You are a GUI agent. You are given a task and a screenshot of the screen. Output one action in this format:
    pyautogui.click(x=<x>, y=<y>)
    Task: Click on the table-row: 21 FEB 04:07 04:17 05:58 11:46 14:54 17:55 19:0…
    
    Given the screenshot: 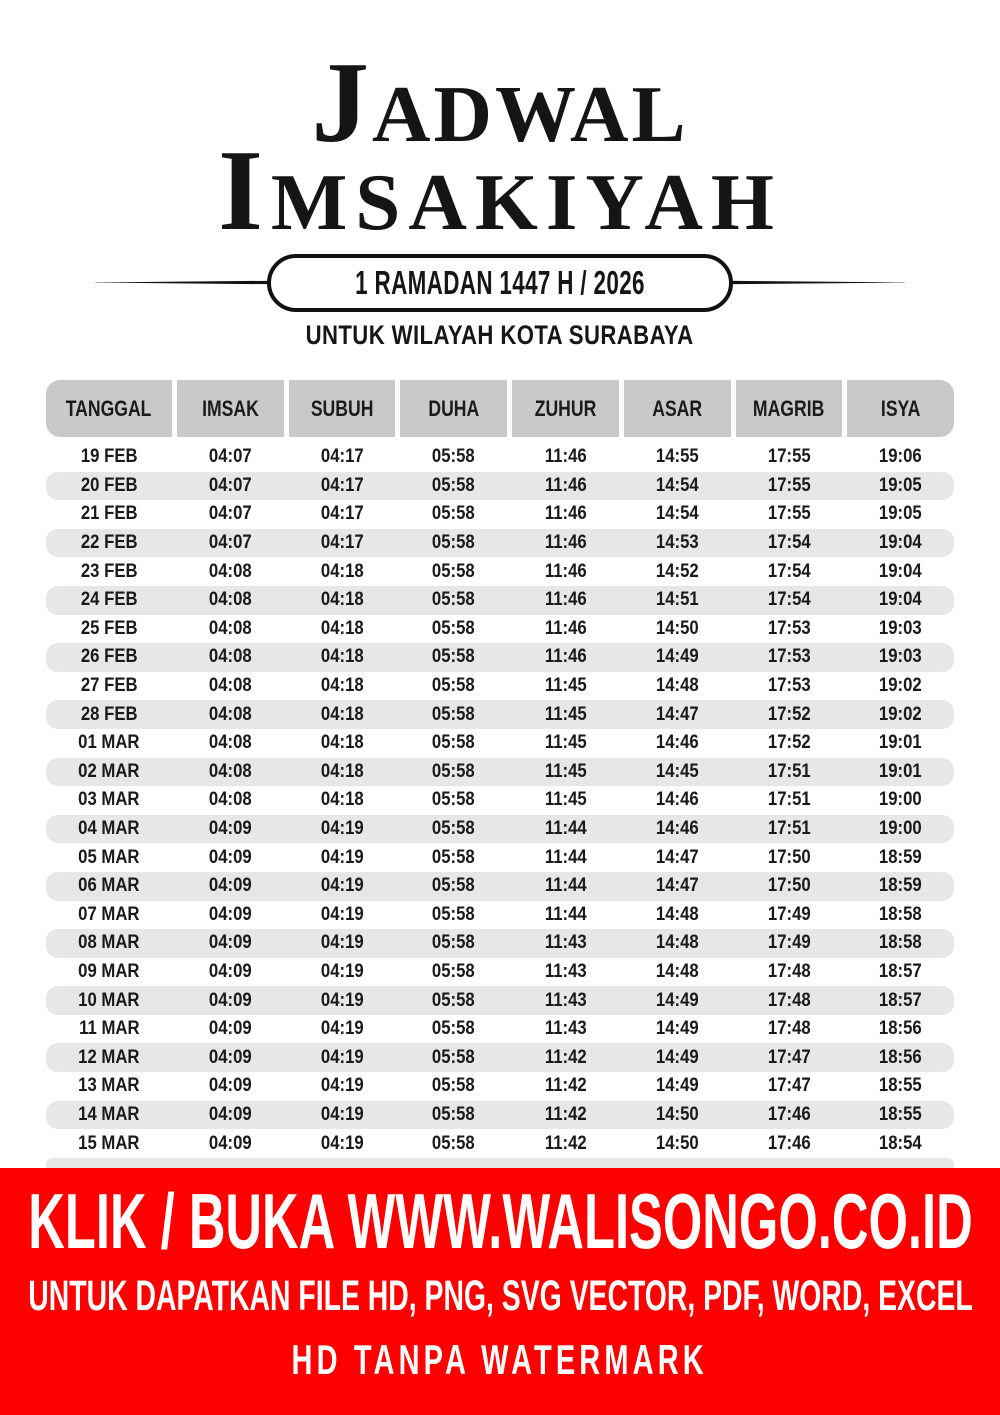 What is the action you would take?
    pyautogui.click(x=500, y=514)
    